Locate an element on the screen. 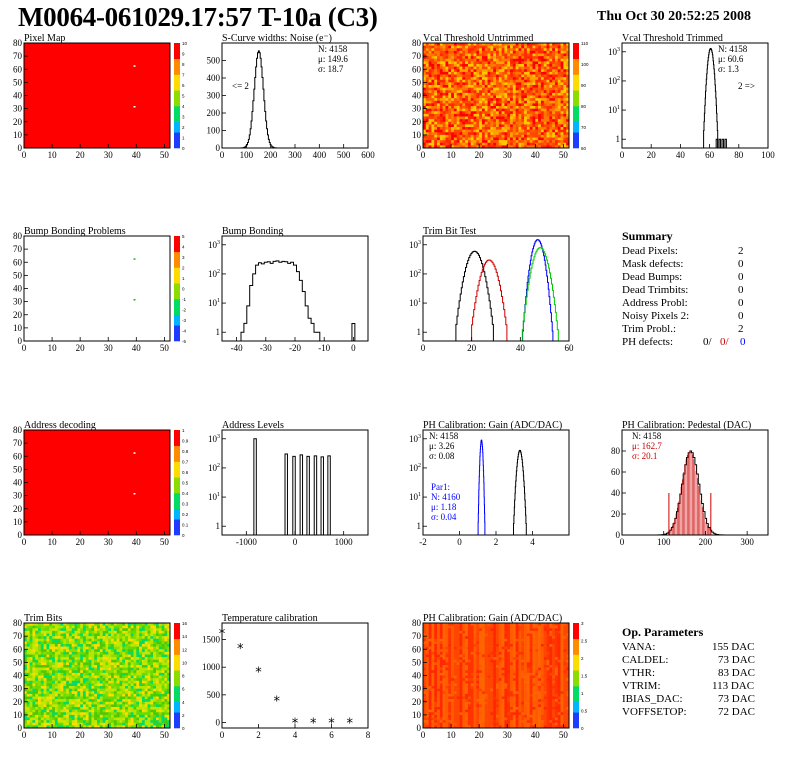 The height and width of the screenshot is (772, 796). y-tick-label: 103 is located at coordinates (415, 439).